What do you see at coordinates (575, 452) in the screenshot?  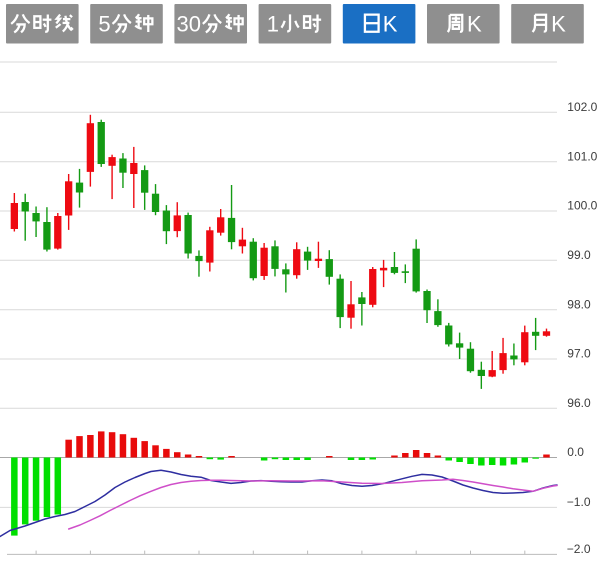 I see `svg-text: 0.0` at bounding box center [575, 452].